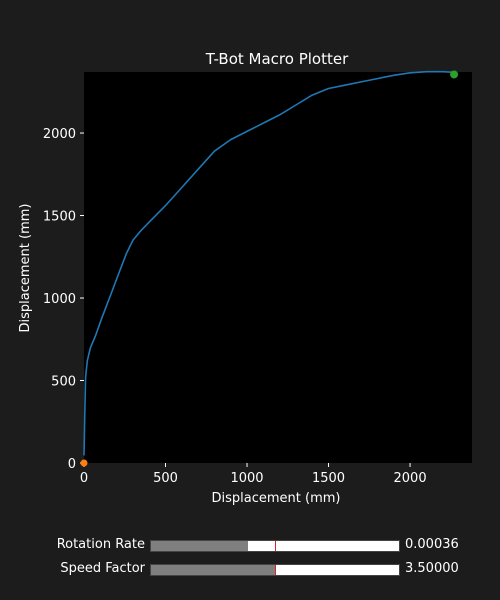 This screenshot has width=500, height=600. I want to click on y-tick-label: 2000, so click(59, 134).